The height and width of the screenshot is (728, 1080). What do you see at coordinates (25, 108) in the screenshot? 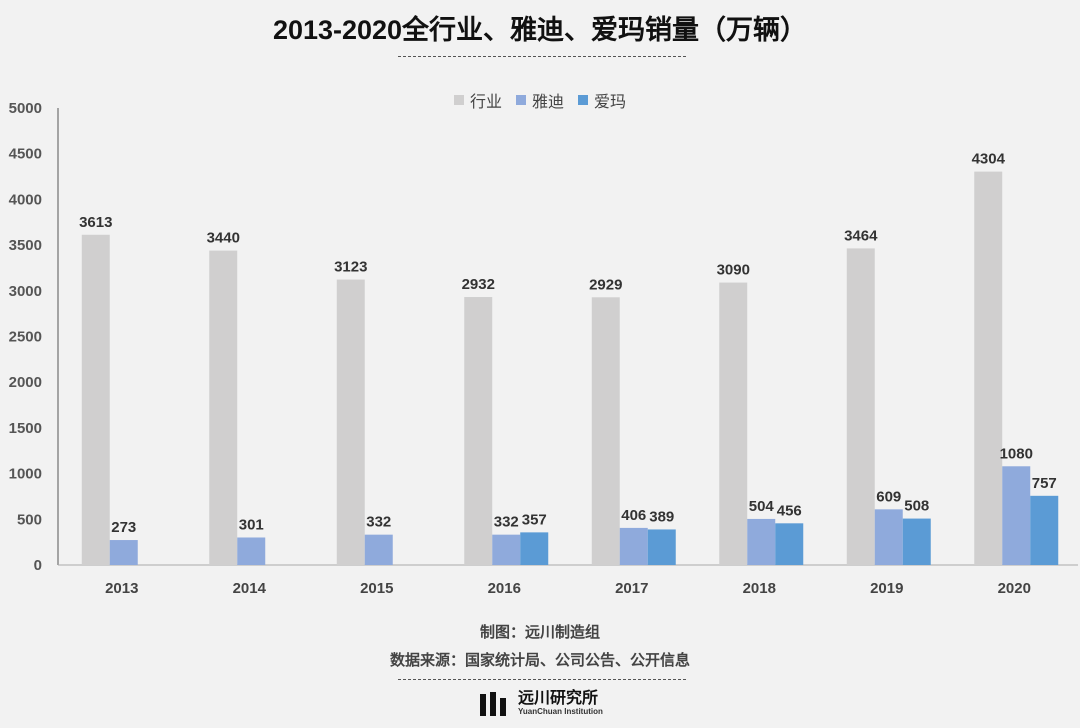
I see `y-tick-label: 5000` at bounding box center [25, 108].